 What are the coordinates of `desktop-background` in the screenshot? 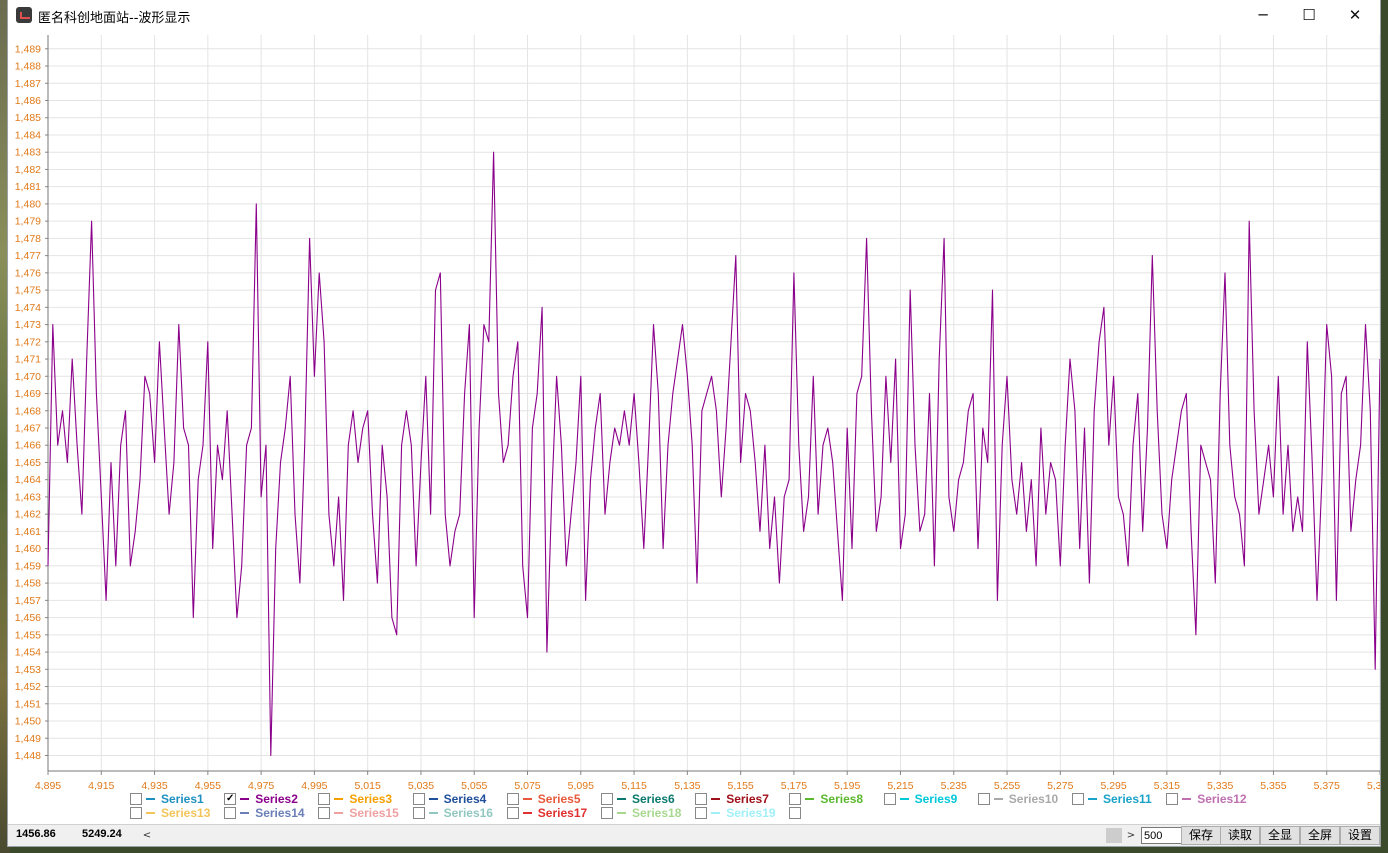 It's located at (5, 426).